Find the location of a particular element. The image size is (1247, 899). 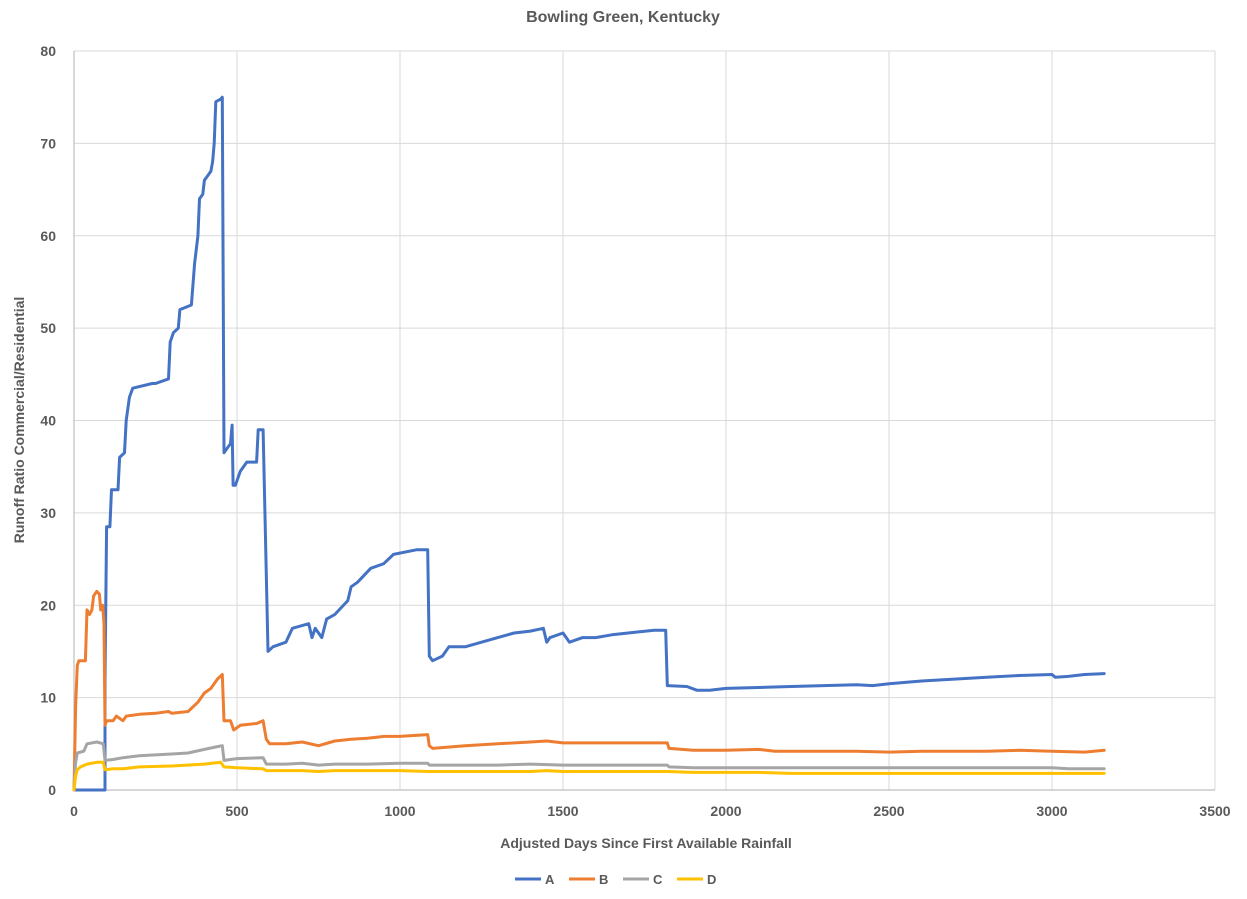

y-tick-label: 10 is located at coordinates (48, 698).